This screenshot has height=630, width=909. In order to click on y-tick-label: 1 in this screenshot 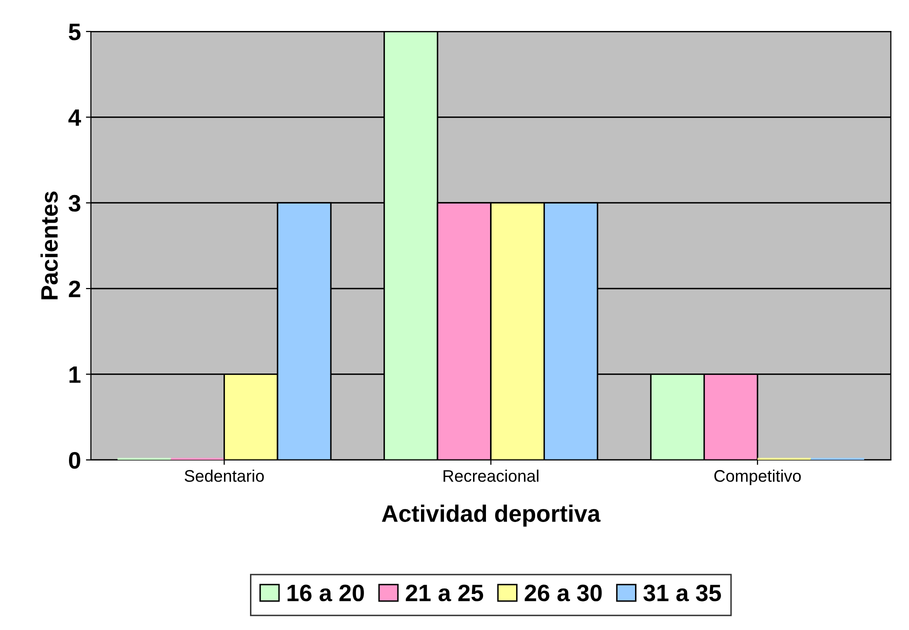, I will do `click(75, 374)`.